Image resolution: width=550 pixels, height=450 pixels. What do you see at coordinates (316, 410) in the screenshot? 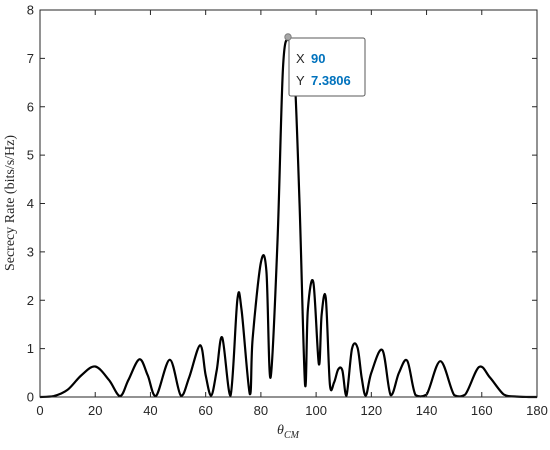
I see `x-tick-label: 100` at bounding box center [316, 410].